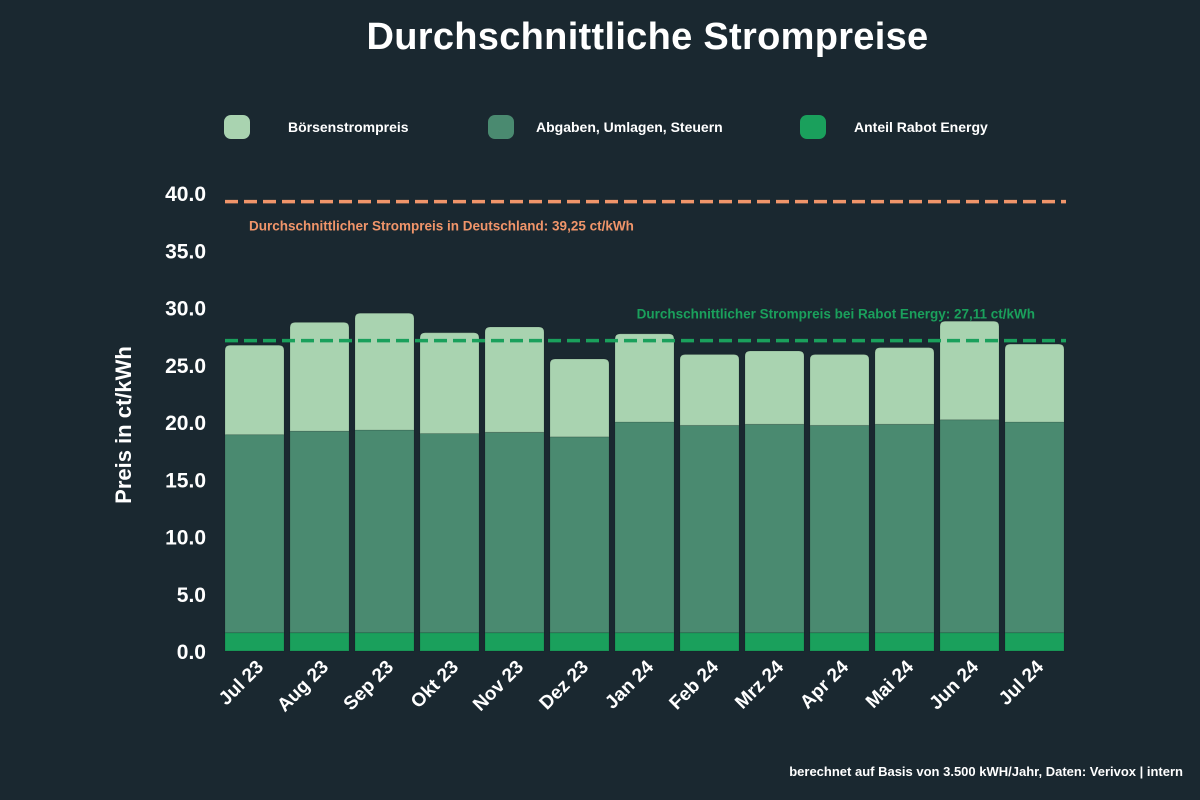 The width and height of the screenshot is (1200, 800). Describe the element at coordinates (921, 127) in the screenshot. I see `legend-label-rabot: Anteil Rabot Energy` at that location.